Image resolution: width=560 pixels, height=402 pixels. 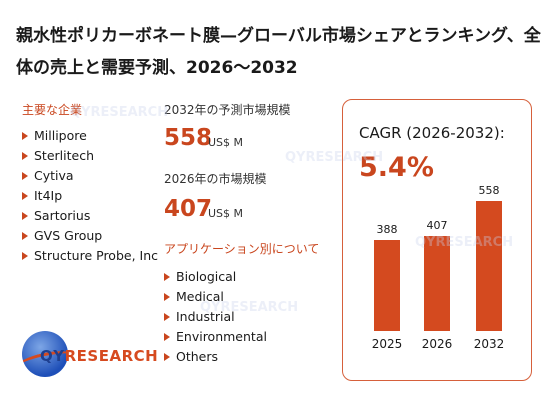 What do you see at coordinates (90, 176) in the screenshot?
I see `company-item: Cytiva` at bounding box center [90, 176].